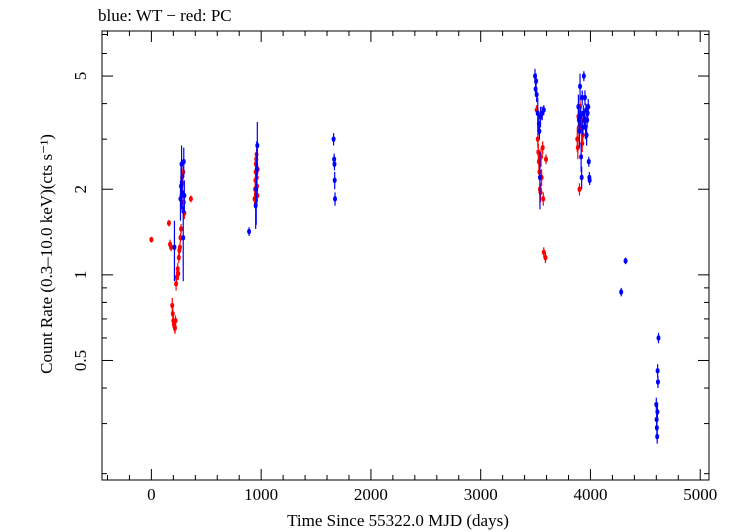 The image size is (735, 532). I want to click on chart-title: blue: WT − red: PC, so click(165, 15).